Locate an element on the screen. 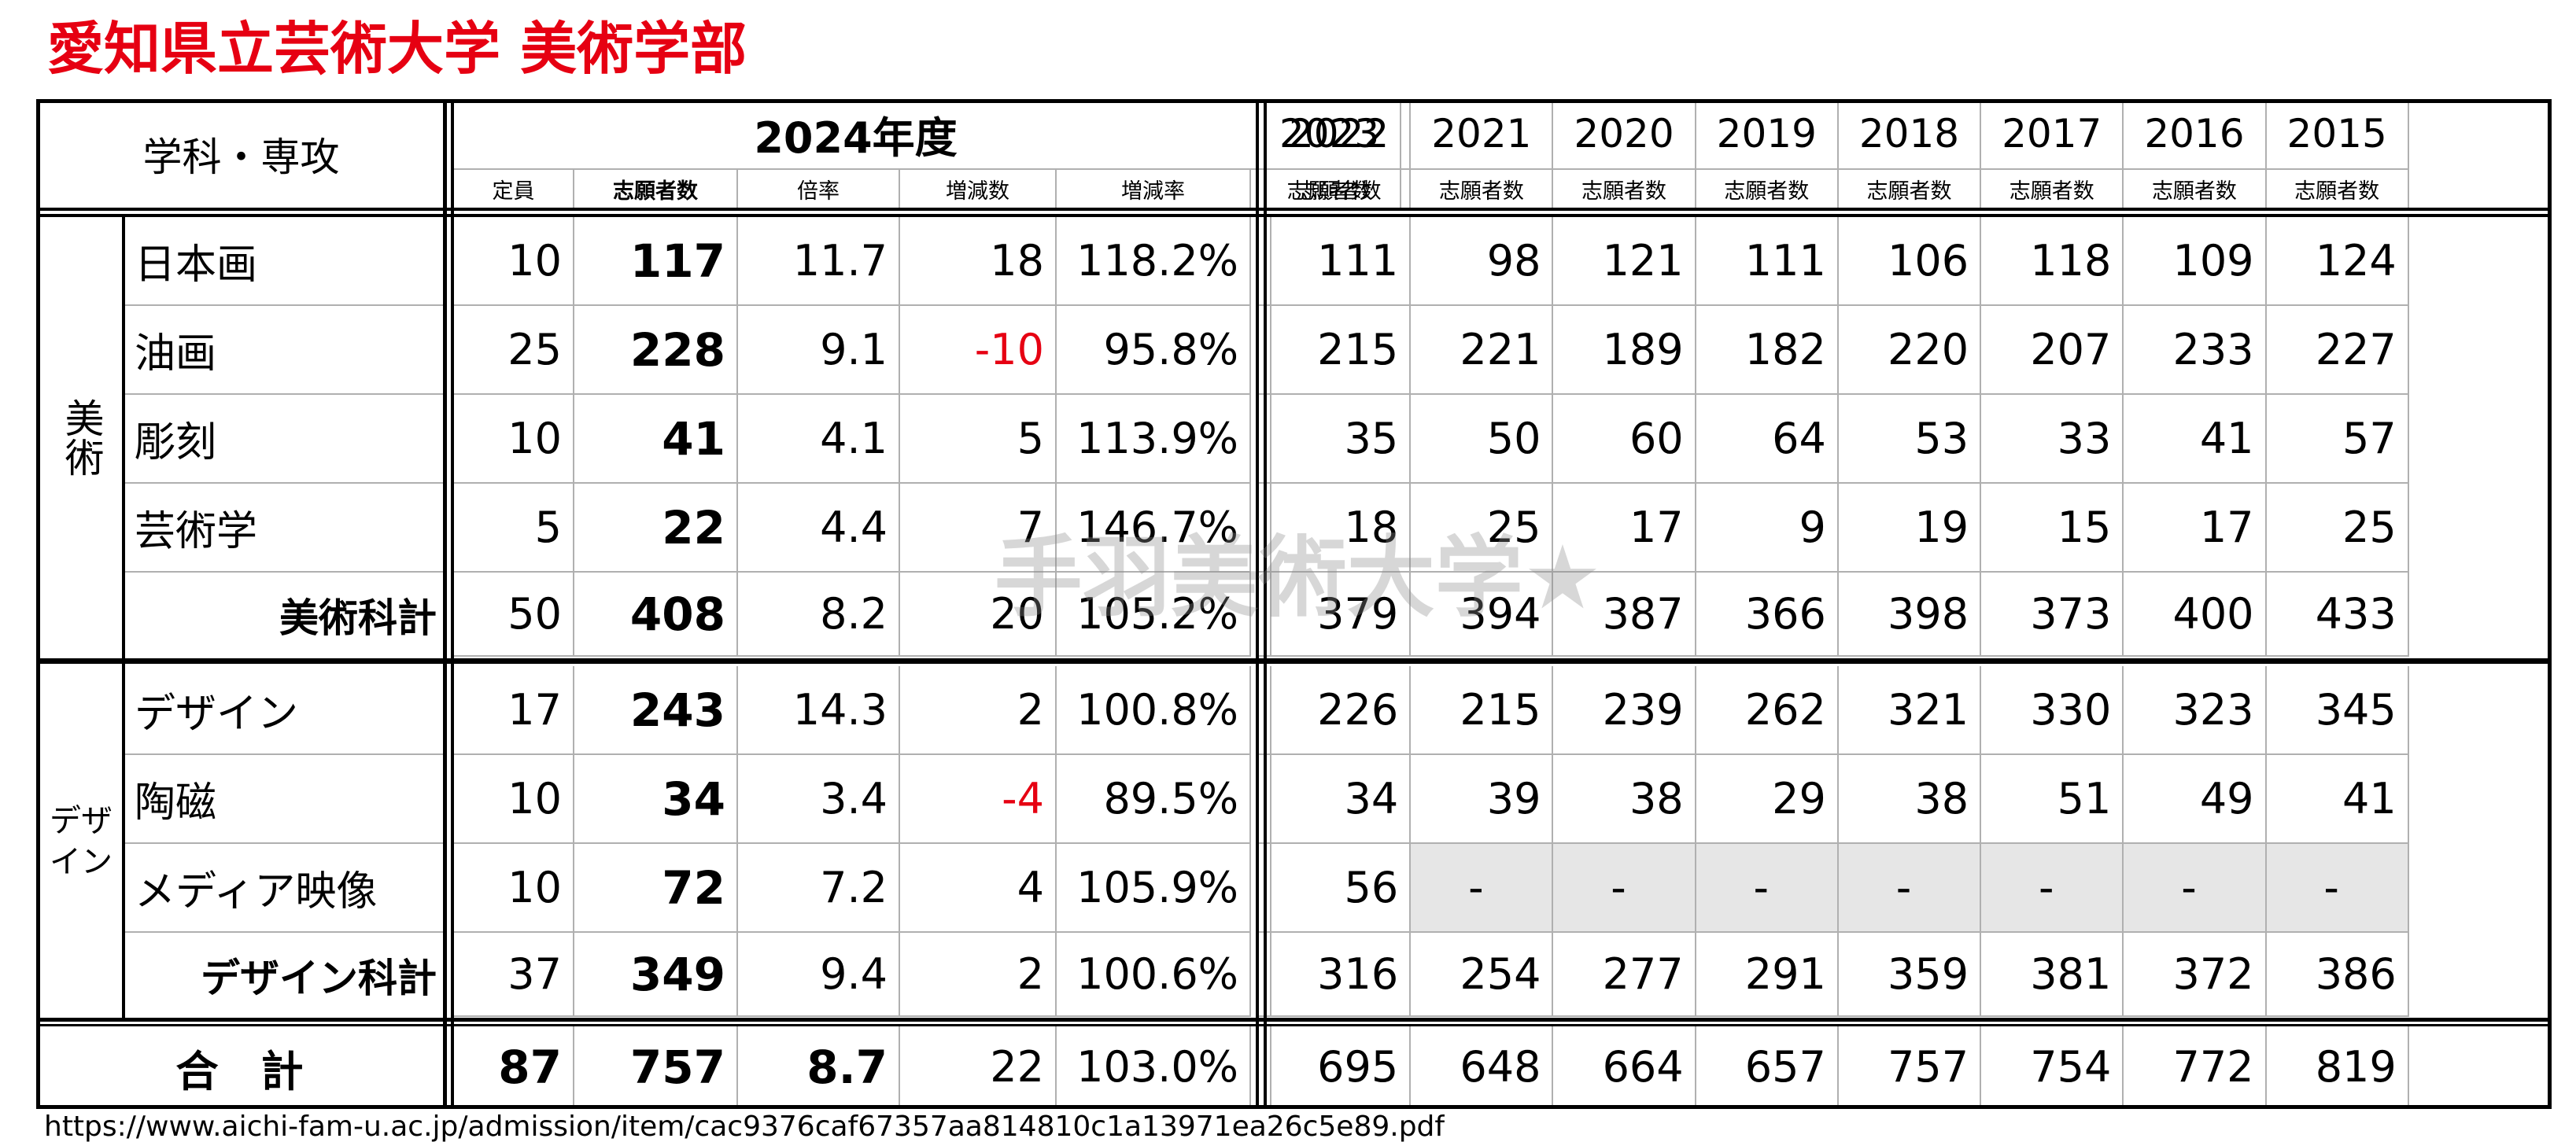 The image size is (2576, 1142). table-cell: 7.2 is located at coordinates (819, 888).